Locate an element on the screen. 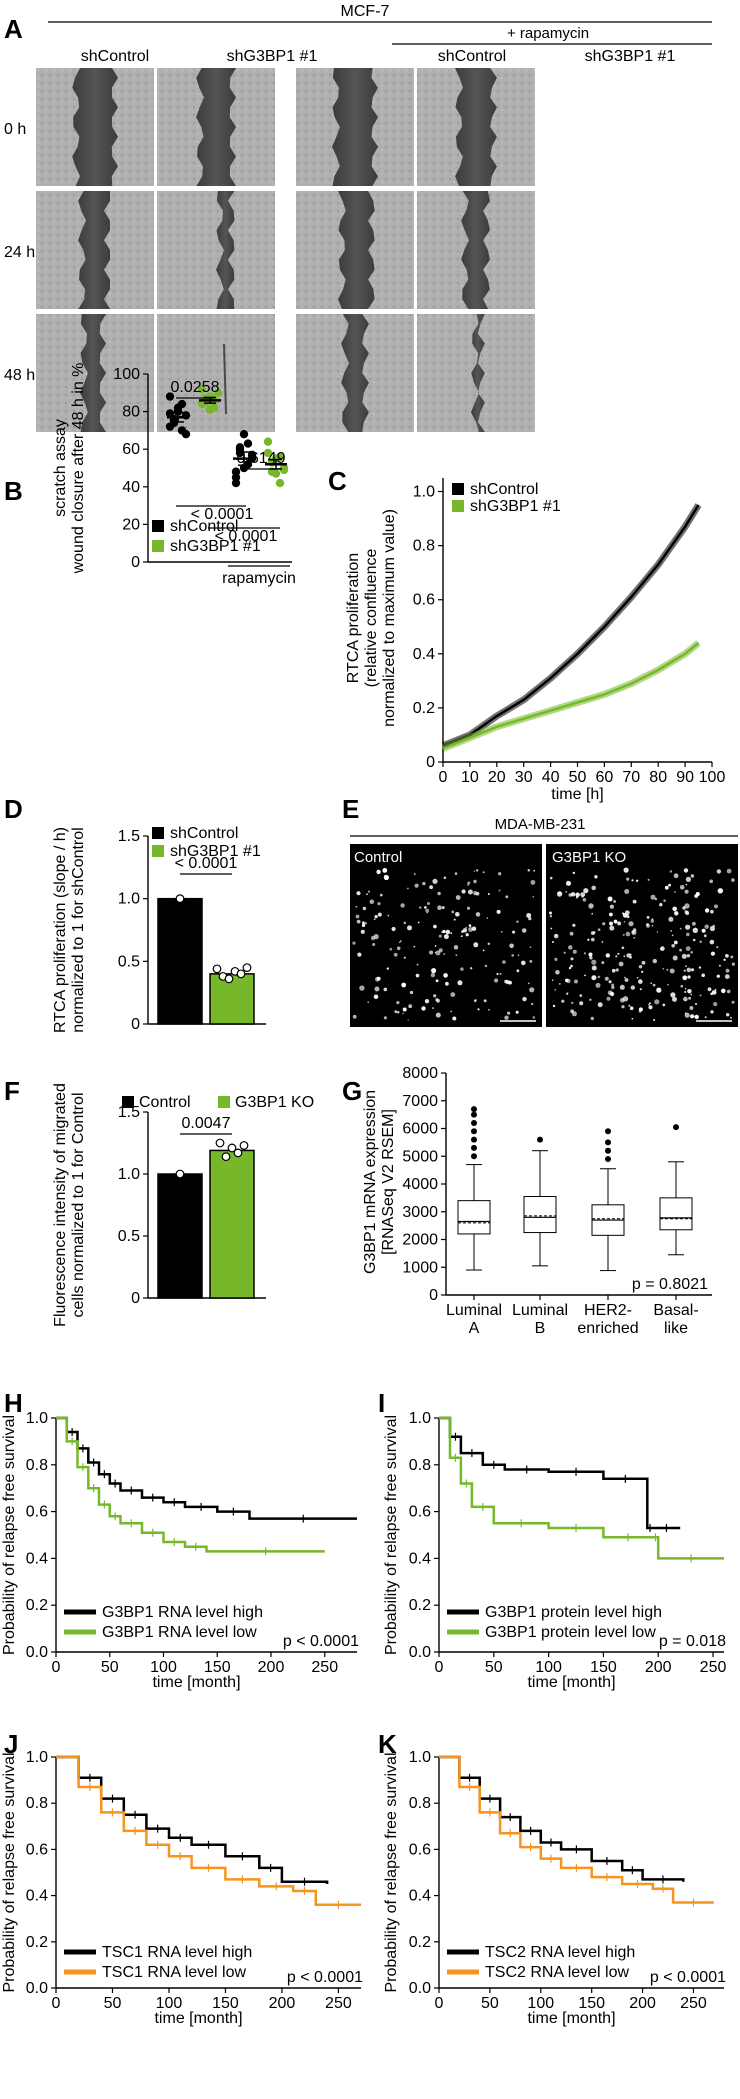  x-tick-label: 200 is located at coordinates (642, 2003).